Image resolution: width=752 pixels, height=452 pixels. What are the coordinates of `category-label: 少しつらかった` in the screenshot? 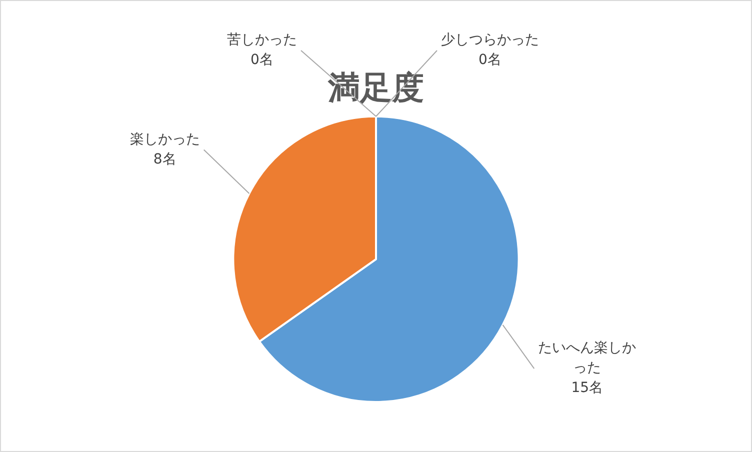 It's located at (490, 40).